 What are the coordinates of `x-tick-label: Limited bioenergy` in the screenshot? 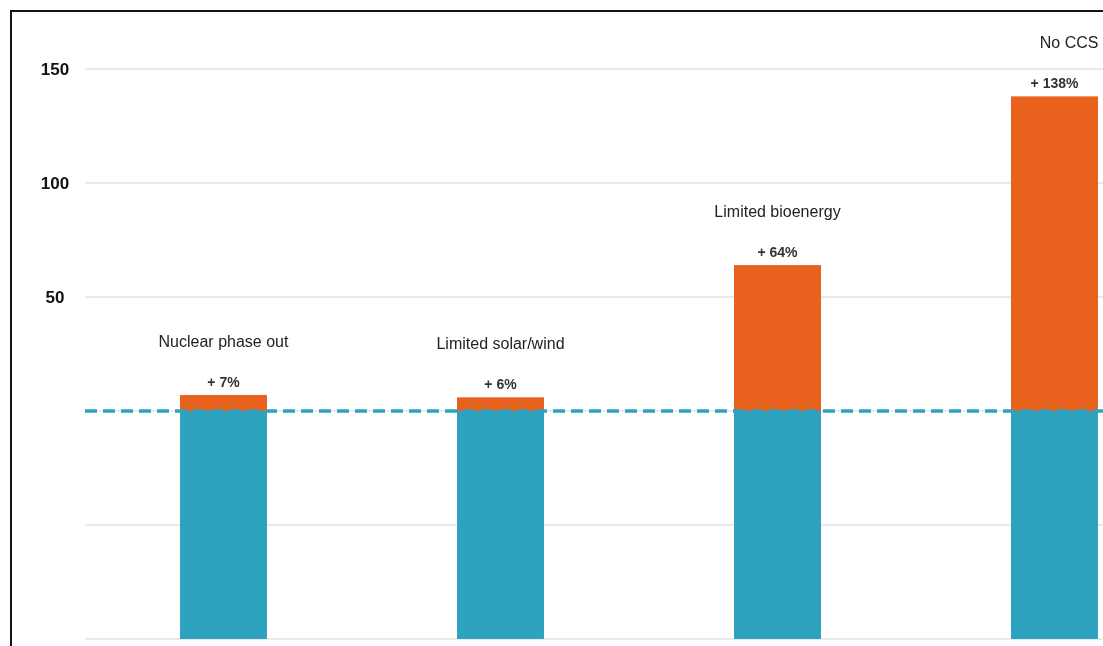 It's located at (777, 212).